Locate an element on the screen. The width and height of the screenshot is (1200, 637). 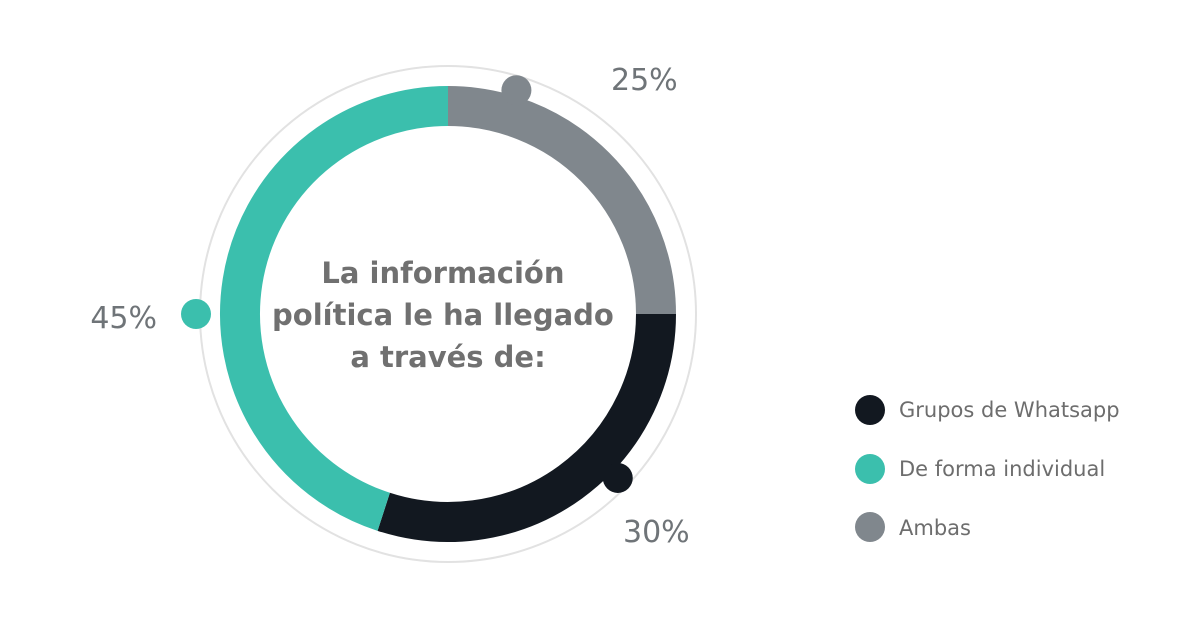
legend-label-ambas: Ambas is located at coordinates (935, 528).